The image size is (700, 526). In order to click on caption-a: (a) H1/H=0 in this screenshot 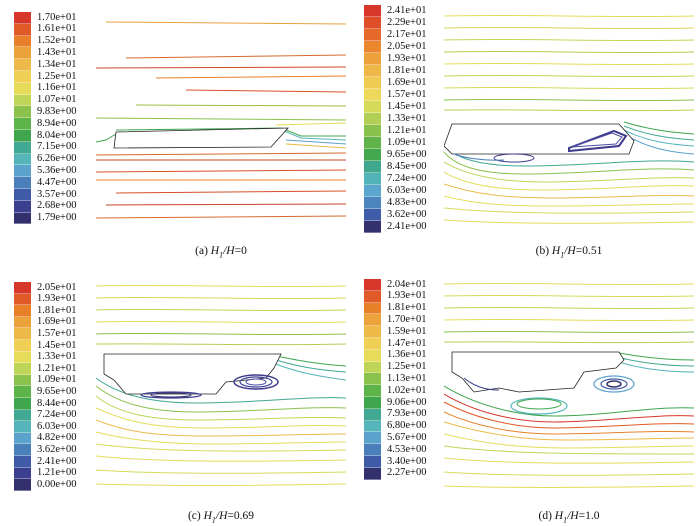, I will do `click(221, 252)`.